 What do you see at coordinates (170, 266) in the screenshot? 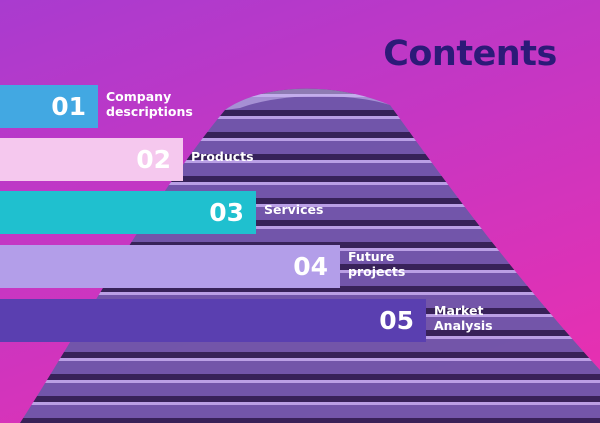
I see `item-bar: 04` at bounding box center [170, 266].